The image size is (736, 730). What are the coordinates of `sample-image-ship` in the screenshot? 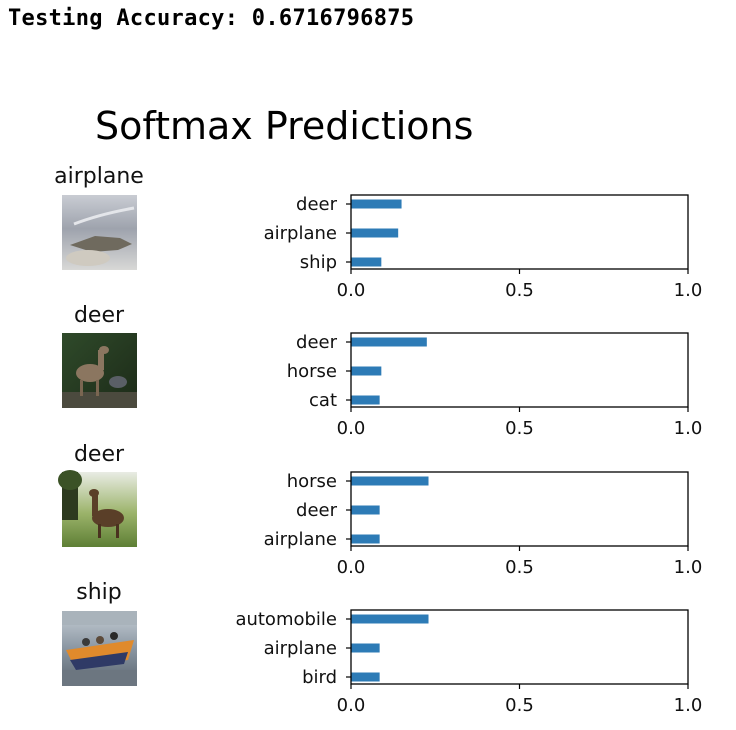 It's located at (99, 648).